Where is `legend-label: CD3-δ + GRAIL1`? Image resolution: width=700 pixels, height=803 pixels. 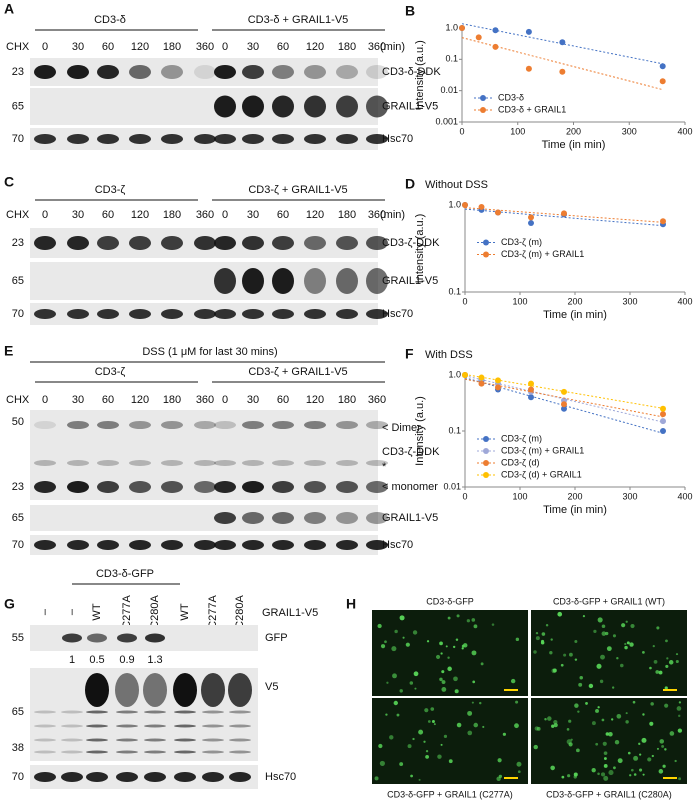
legend-label: CD3-δ + GRAIL1 is located at coordinates (532, 109).